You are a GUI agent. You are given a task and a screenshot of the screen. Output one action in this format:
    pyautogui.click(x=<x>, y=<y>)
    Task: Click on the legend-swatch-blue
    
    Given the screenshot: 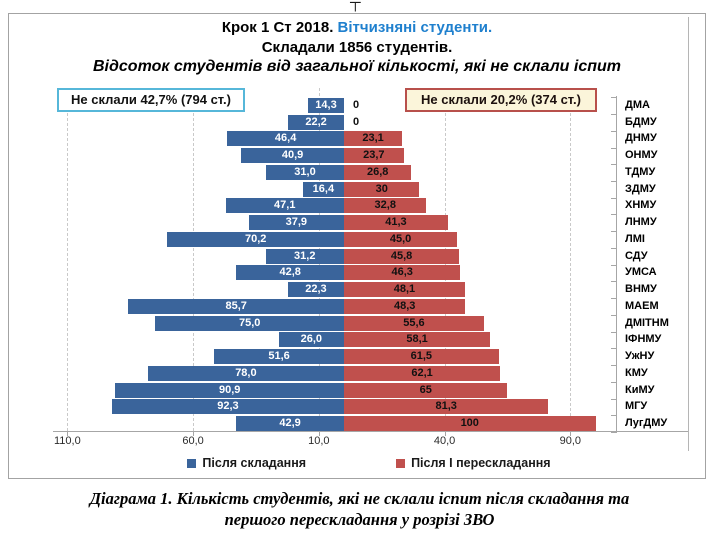 What is the action you would take?
    pyautogui.click(x=192, y=463)
    